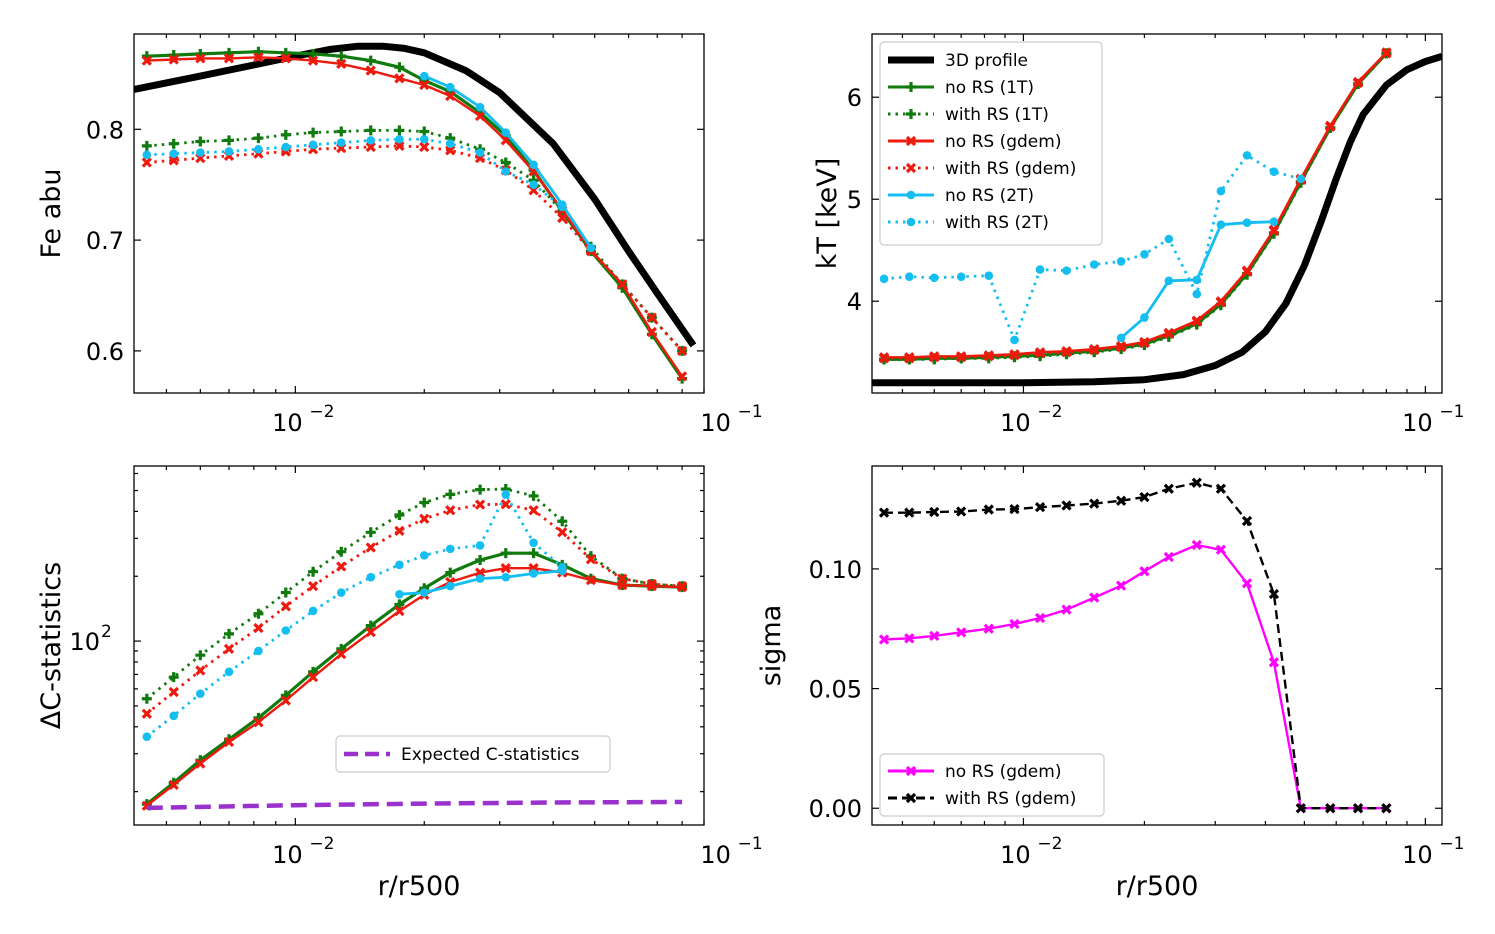 This screenshot has width=1495, height=934. Describe the element at coordinates (835, 809) in the screenshot. I see `y-tick-label: 0.00` at that location.